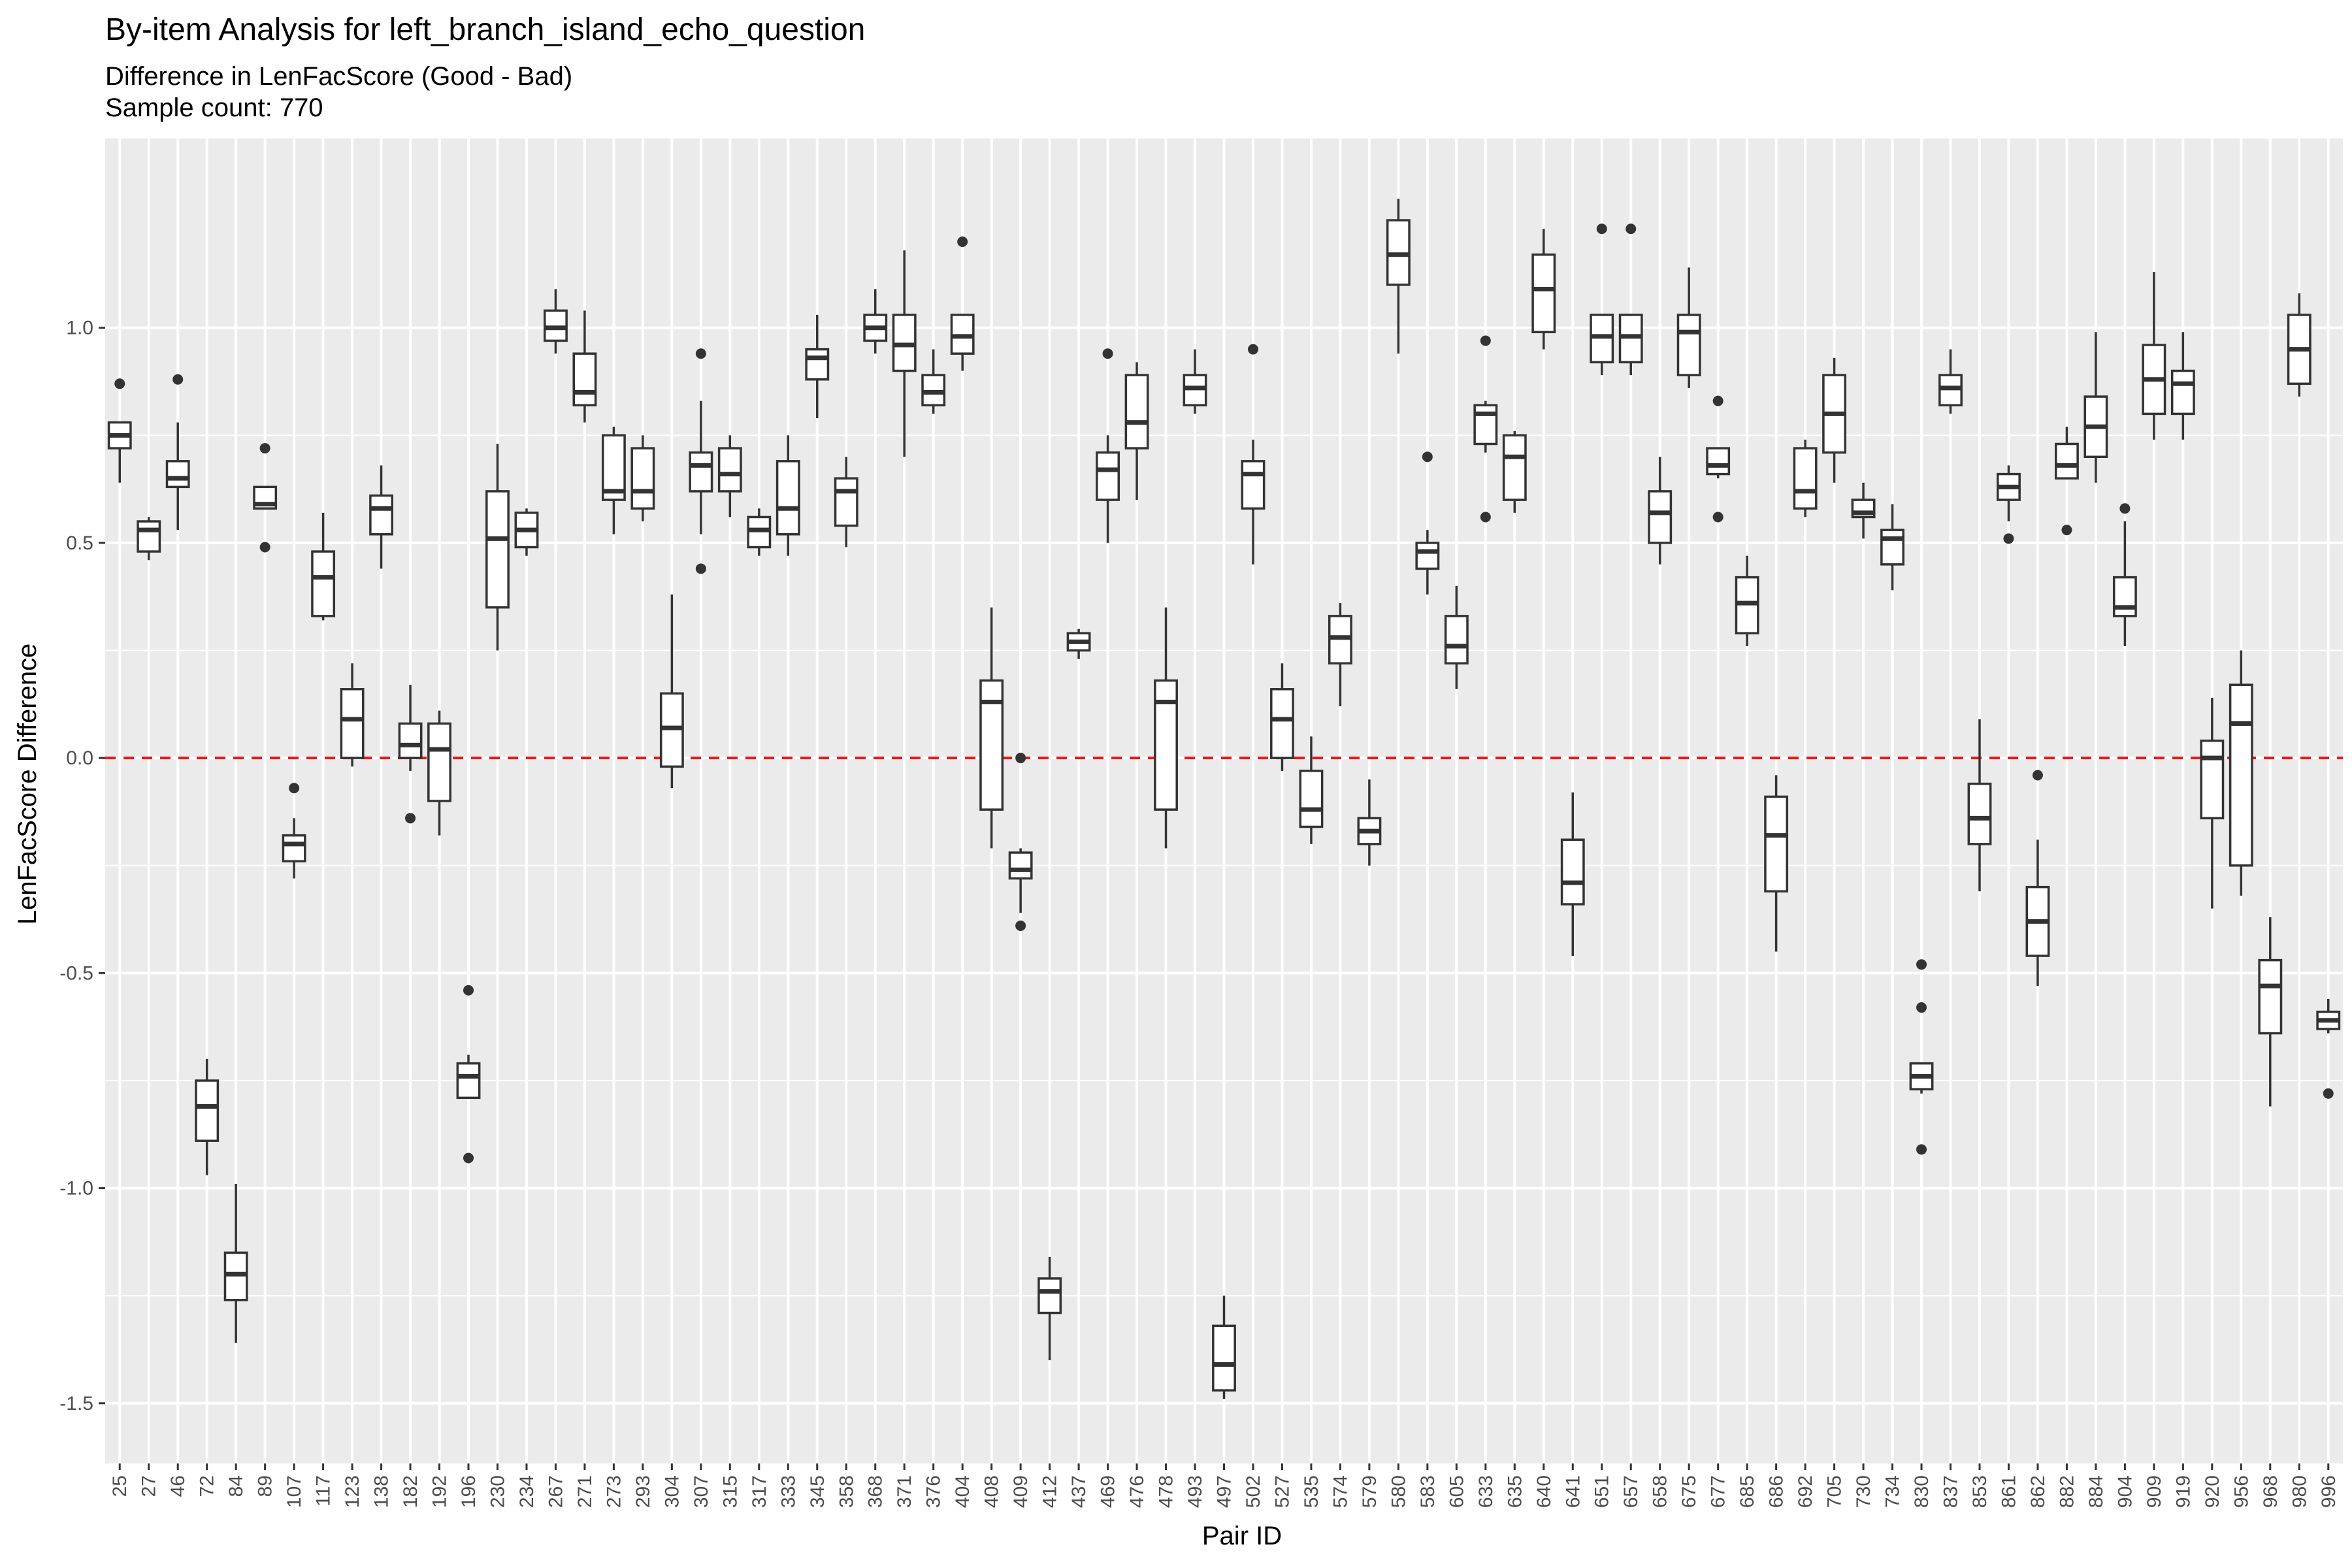 This screenshot has height=1568, width=2352. What do you see at coordinates (1021, 1491) in the screenshot?
I see `x-tick-label: 409` at bounding box center [1021, 1491].